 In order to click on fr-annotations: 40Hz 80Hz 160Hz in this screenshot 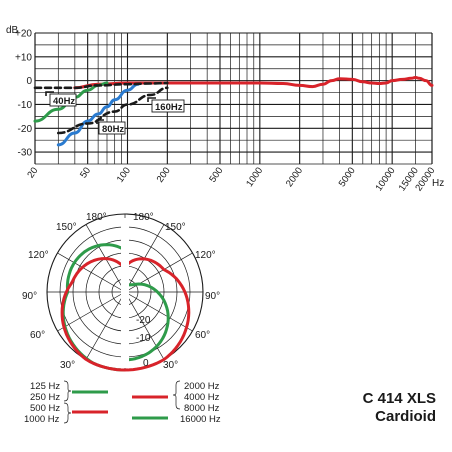, I will do `click(117, 114)`.